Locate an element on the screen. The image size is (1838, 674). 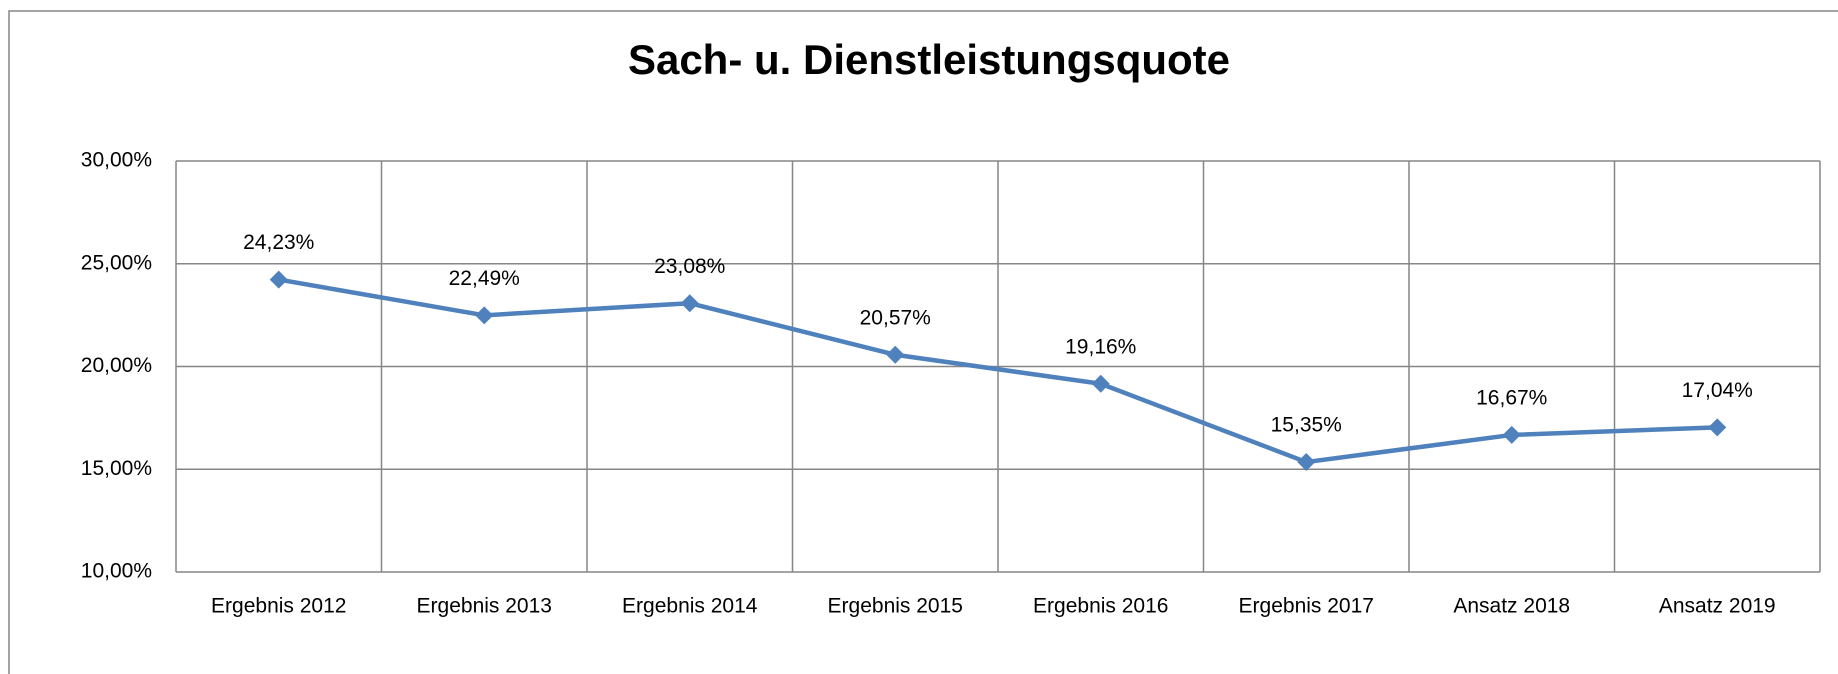
data-label: 15,35% is located at coordinates (1306, 425).